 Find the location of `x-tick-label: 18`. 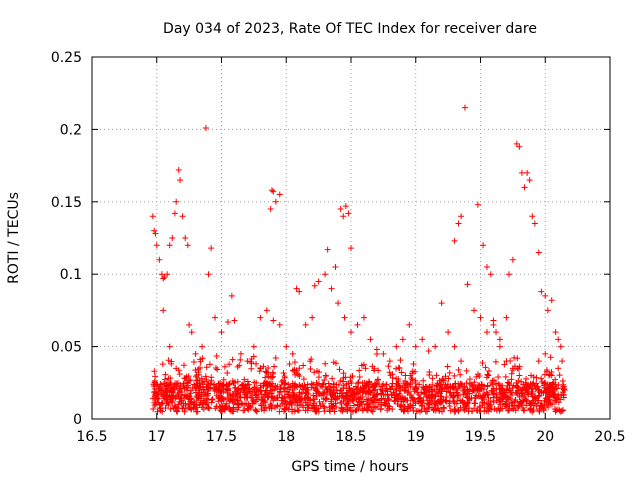

x-tick-label: 18 is located at coordinates (286, 437).